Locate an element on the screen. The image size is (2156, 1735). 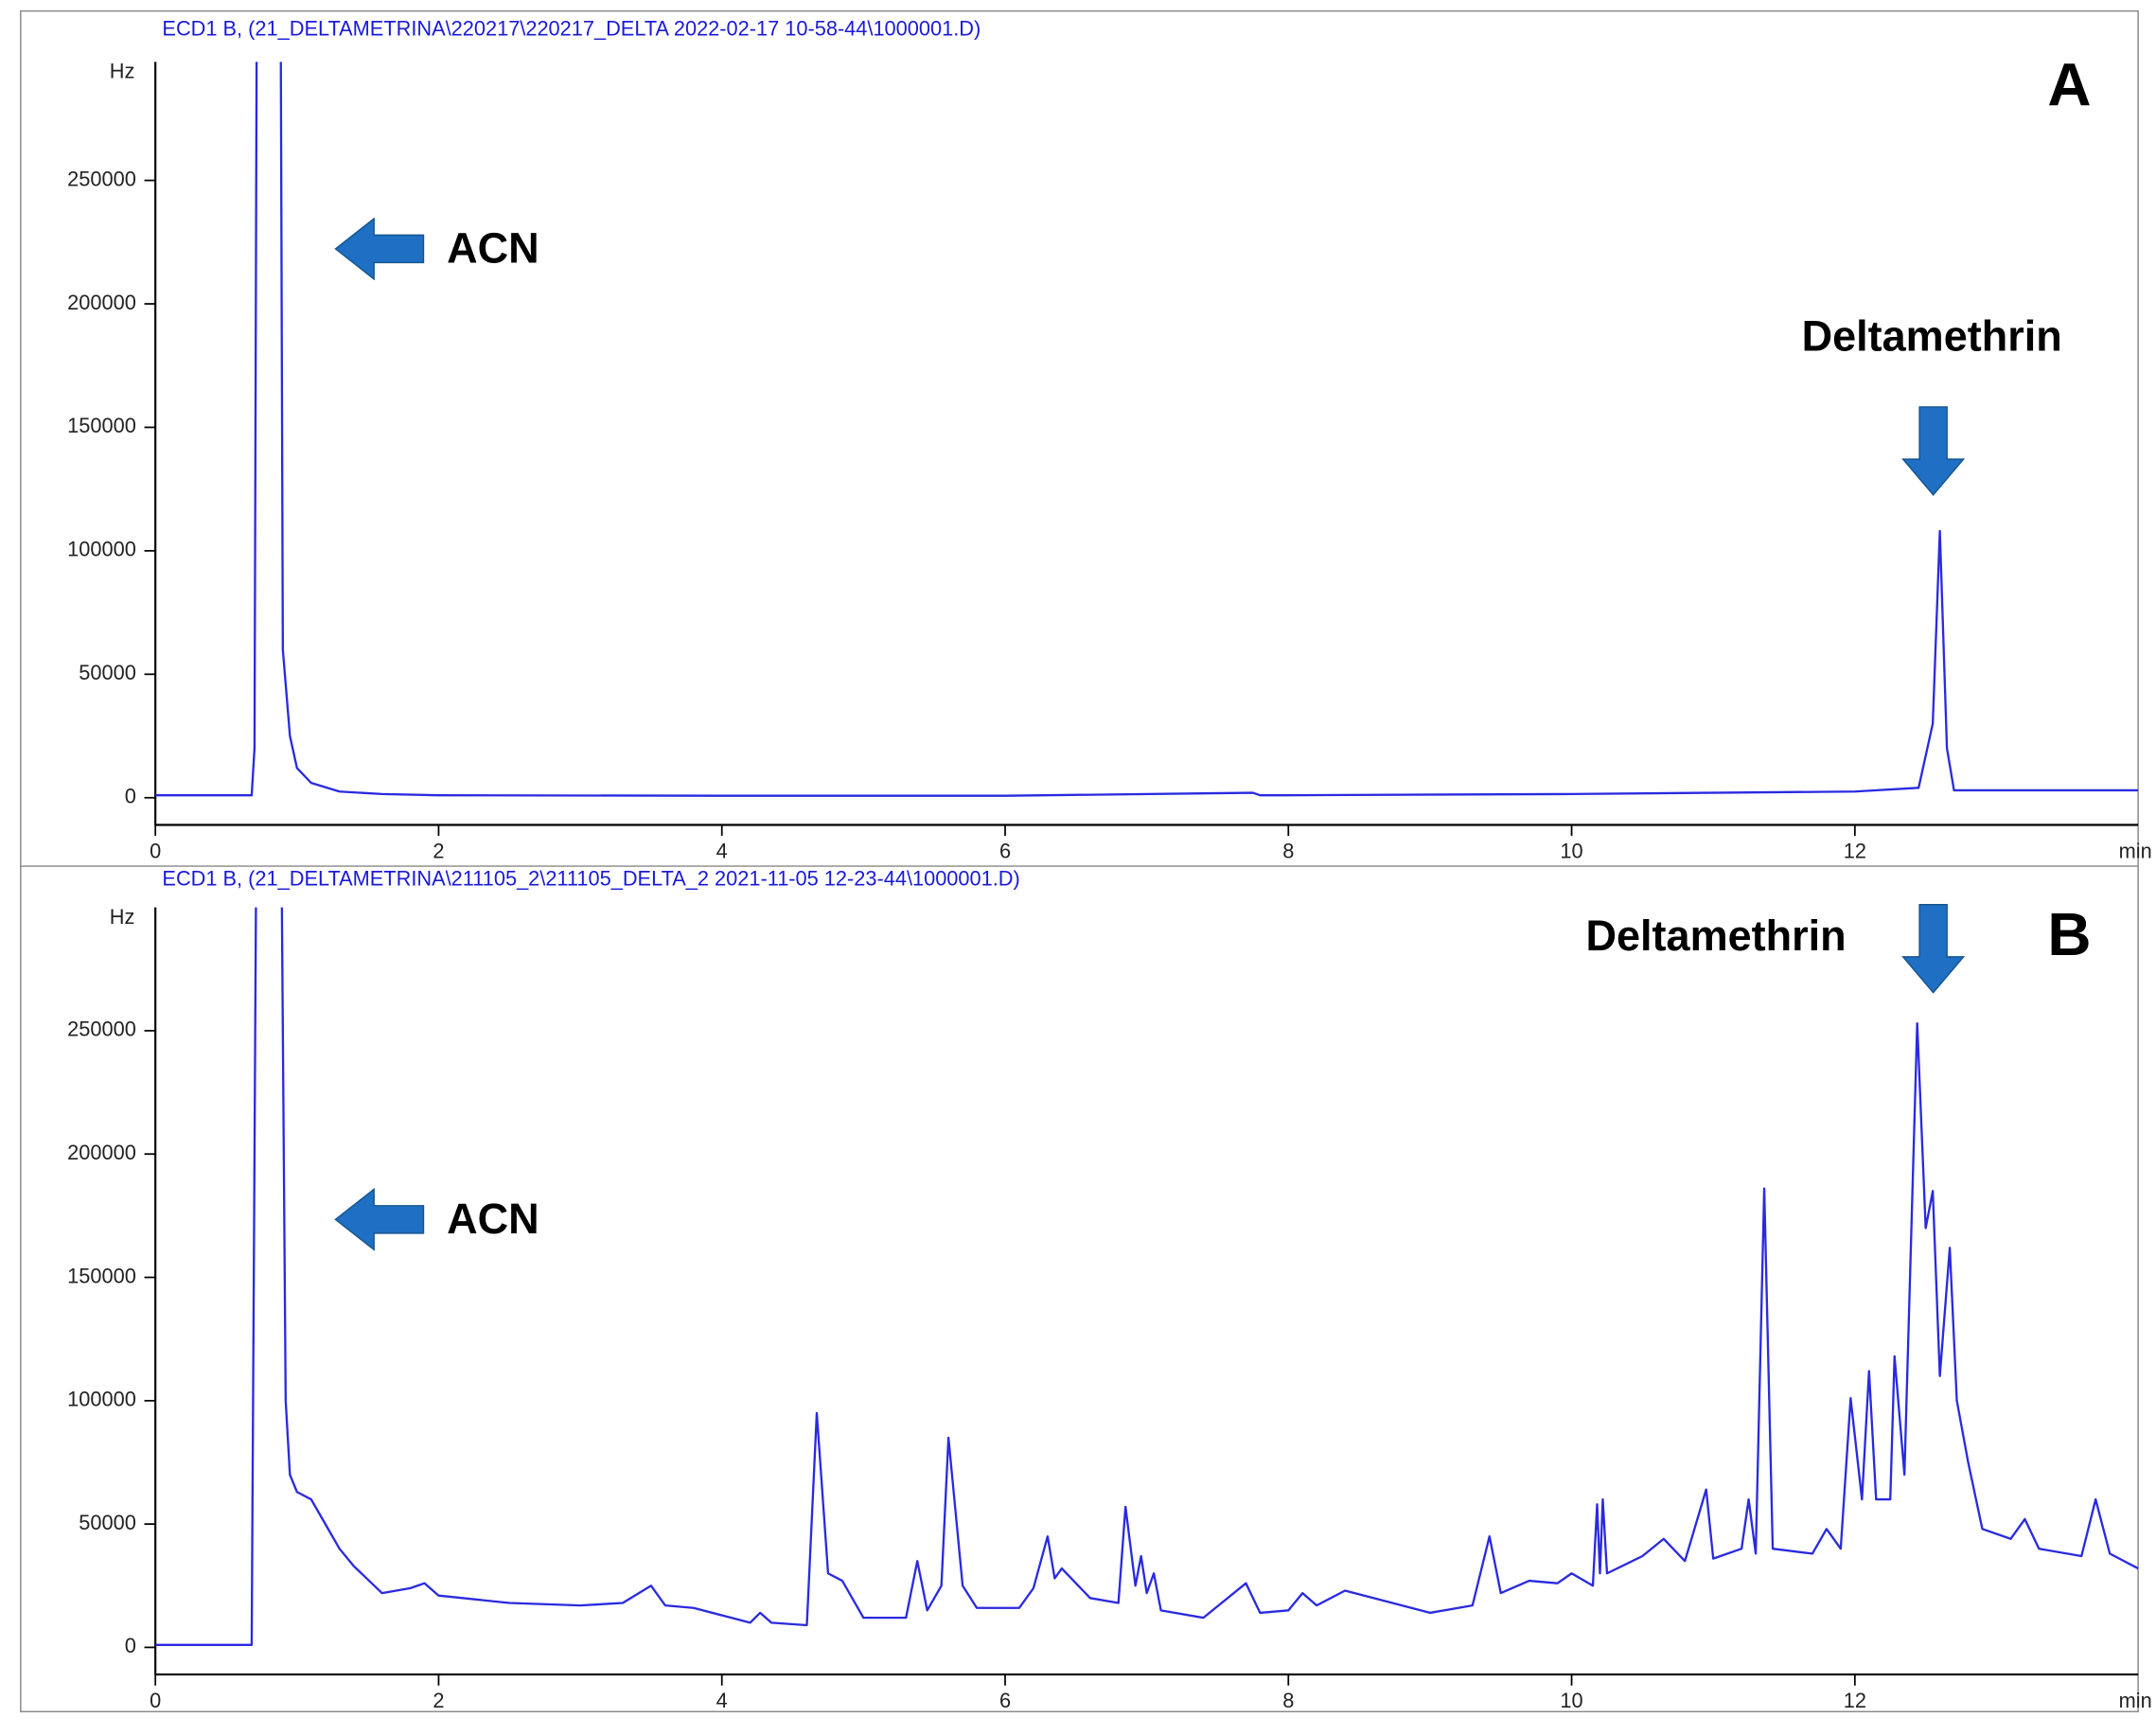
panel-label: B is located at coordinates (2069, 934).